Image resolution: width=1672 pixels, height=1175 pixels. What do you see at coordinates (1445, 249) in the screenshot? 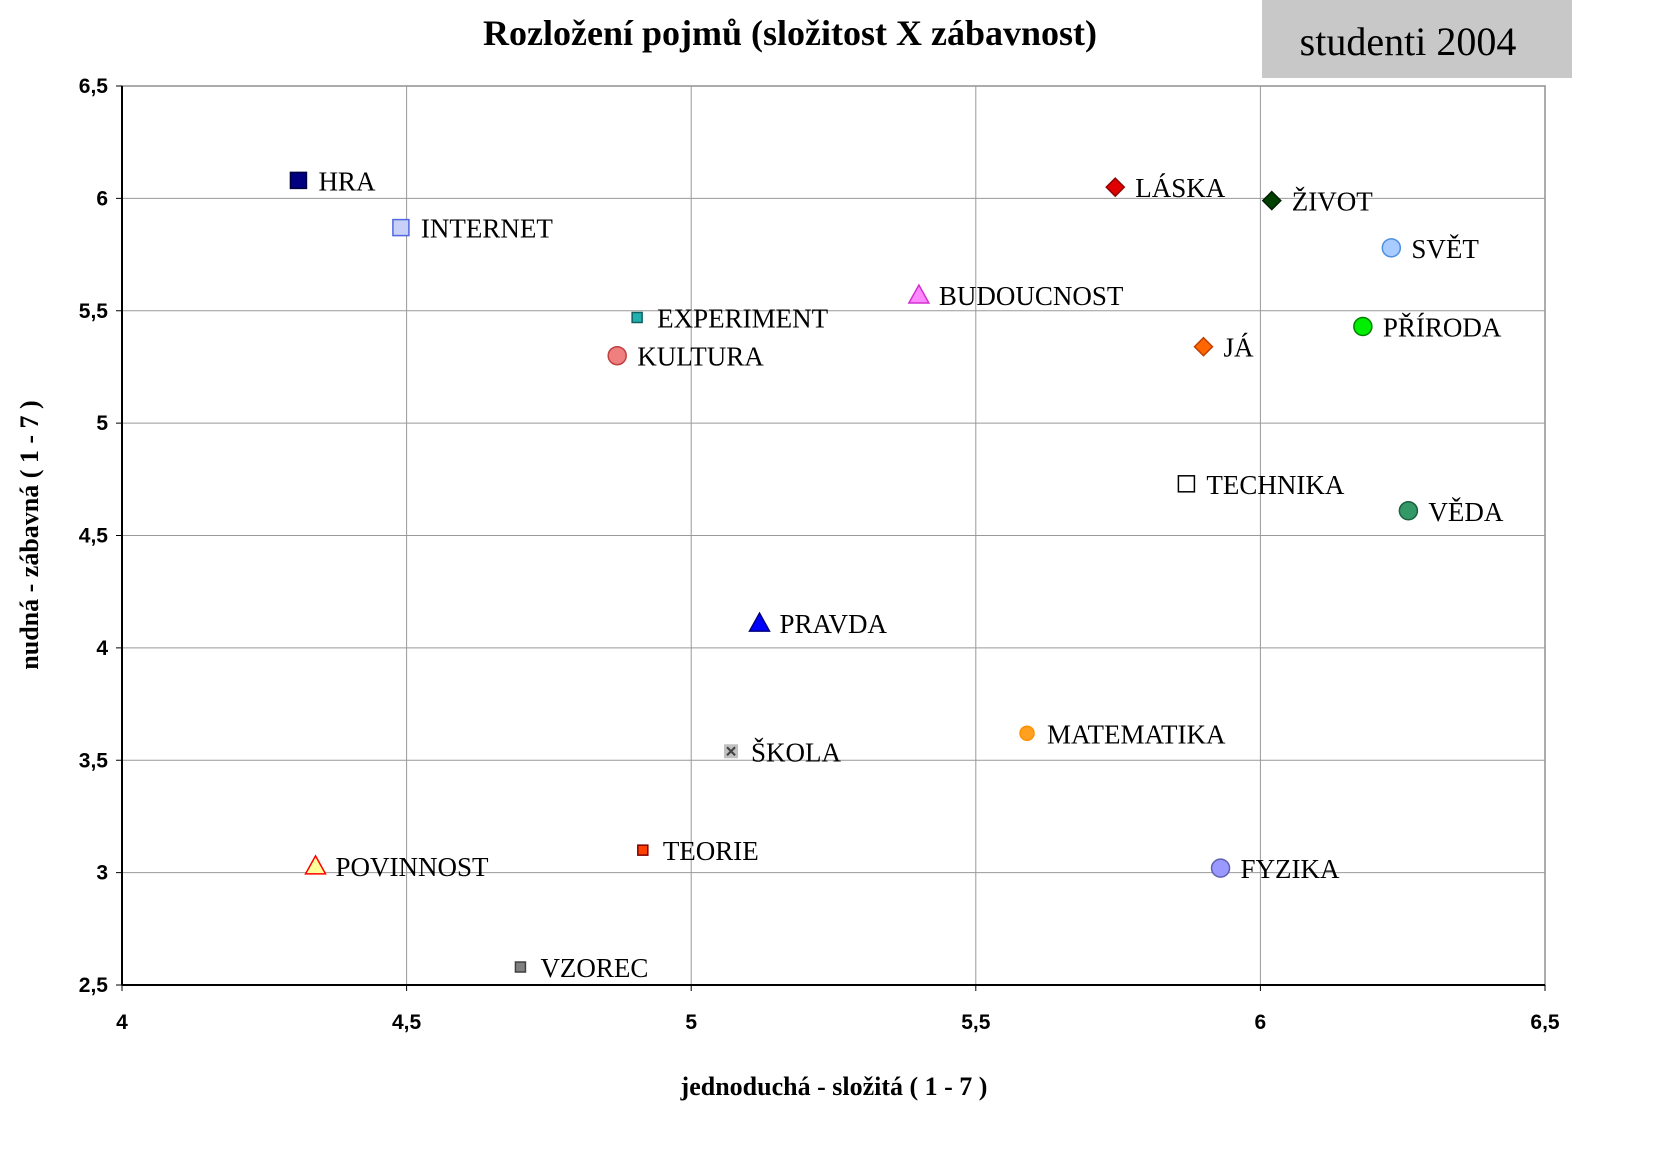
I see `point-label: SVĚT` at bounding box center [1445, 249].